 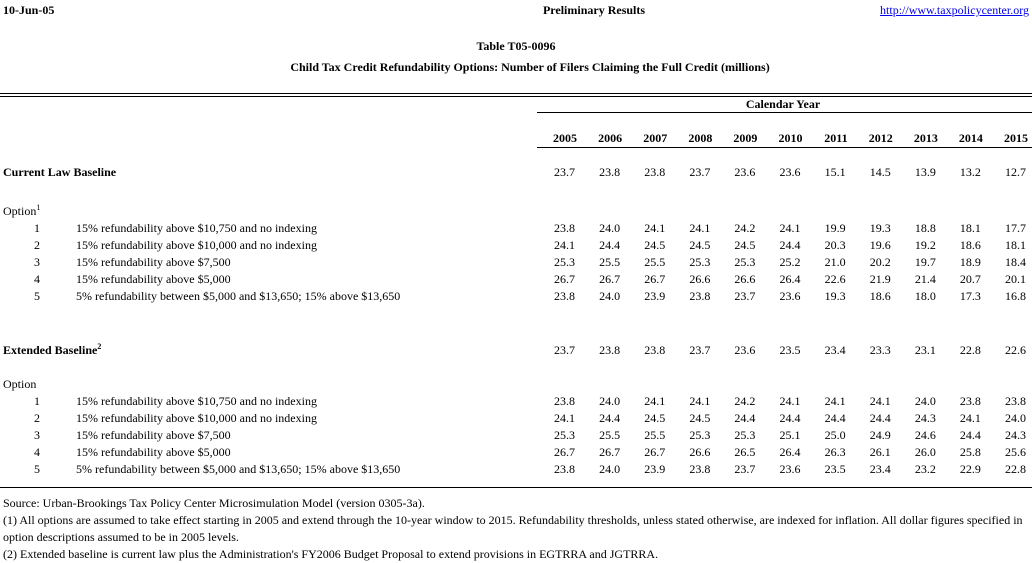 What do you see at coordinates (1015, 262) in the screenshot?
I see `cell: 18.4` at bounding box center [1015, 262].